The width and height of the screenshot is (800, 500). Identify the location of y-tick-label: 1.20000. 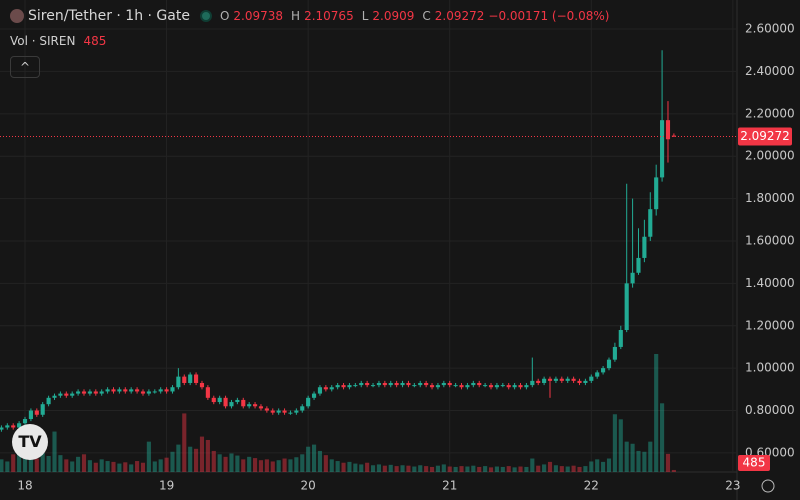
(770, 325).